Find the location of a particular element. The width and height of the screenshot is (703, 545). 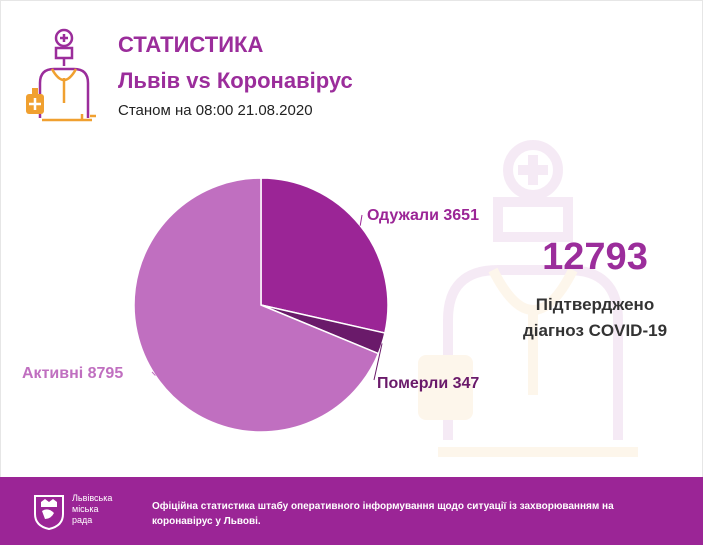

slice-label-deaths: Померли 347 is located at coordinates (428, 383).